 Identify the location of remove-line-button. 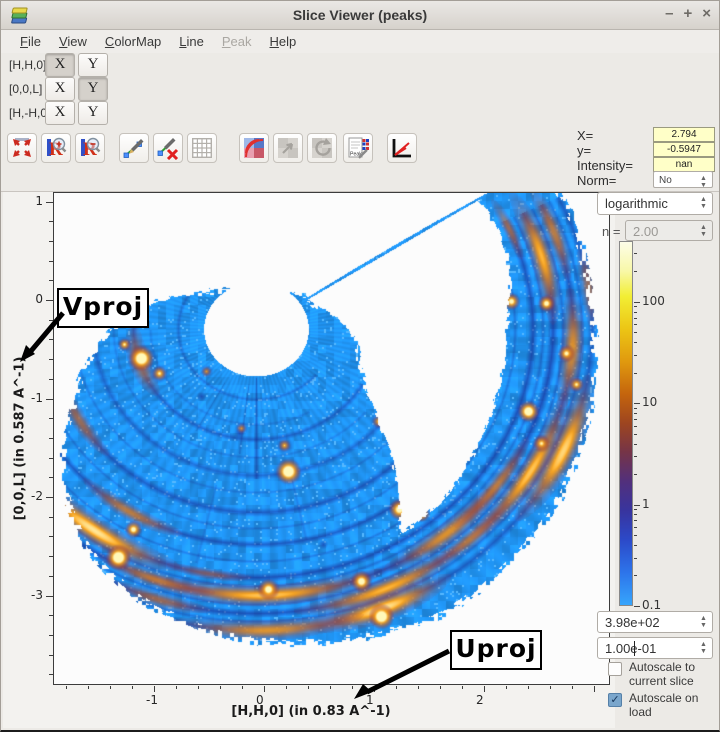
(168, 148).